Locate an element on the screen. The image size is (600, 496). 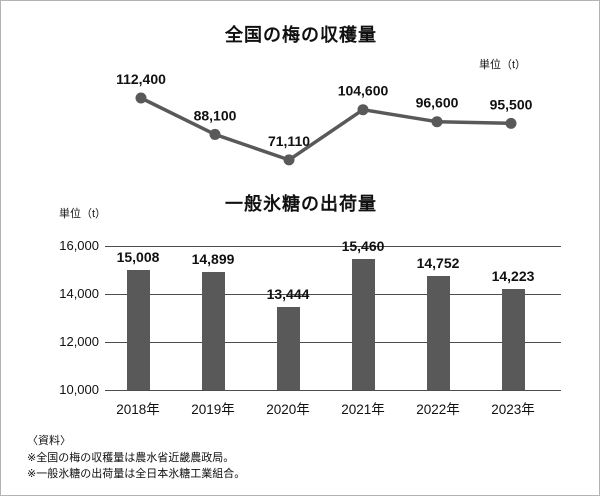
plum-chart-title: 全国の梅の収穫量 is located at coordinates (301, 35).